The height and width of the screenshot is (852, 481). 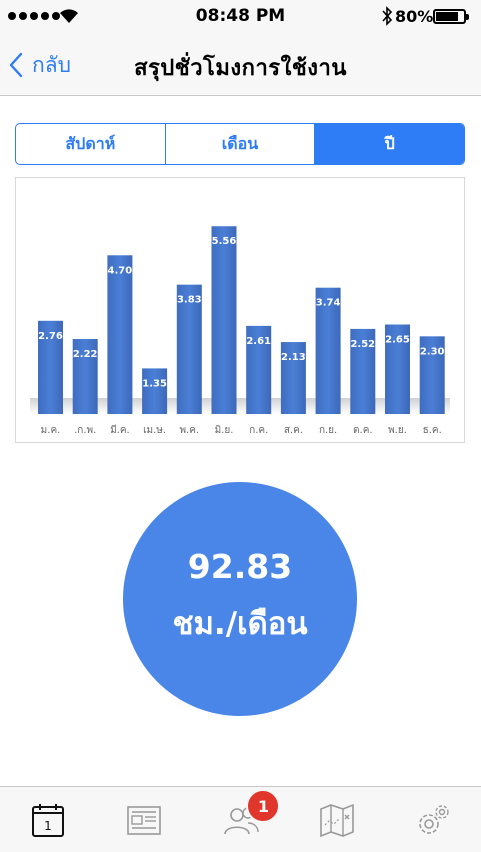 What do you see at coordinates (363, 430) in the screenshot?
I see `x-tick-label-9: ต.ค.` at bounding box center [363, 430].